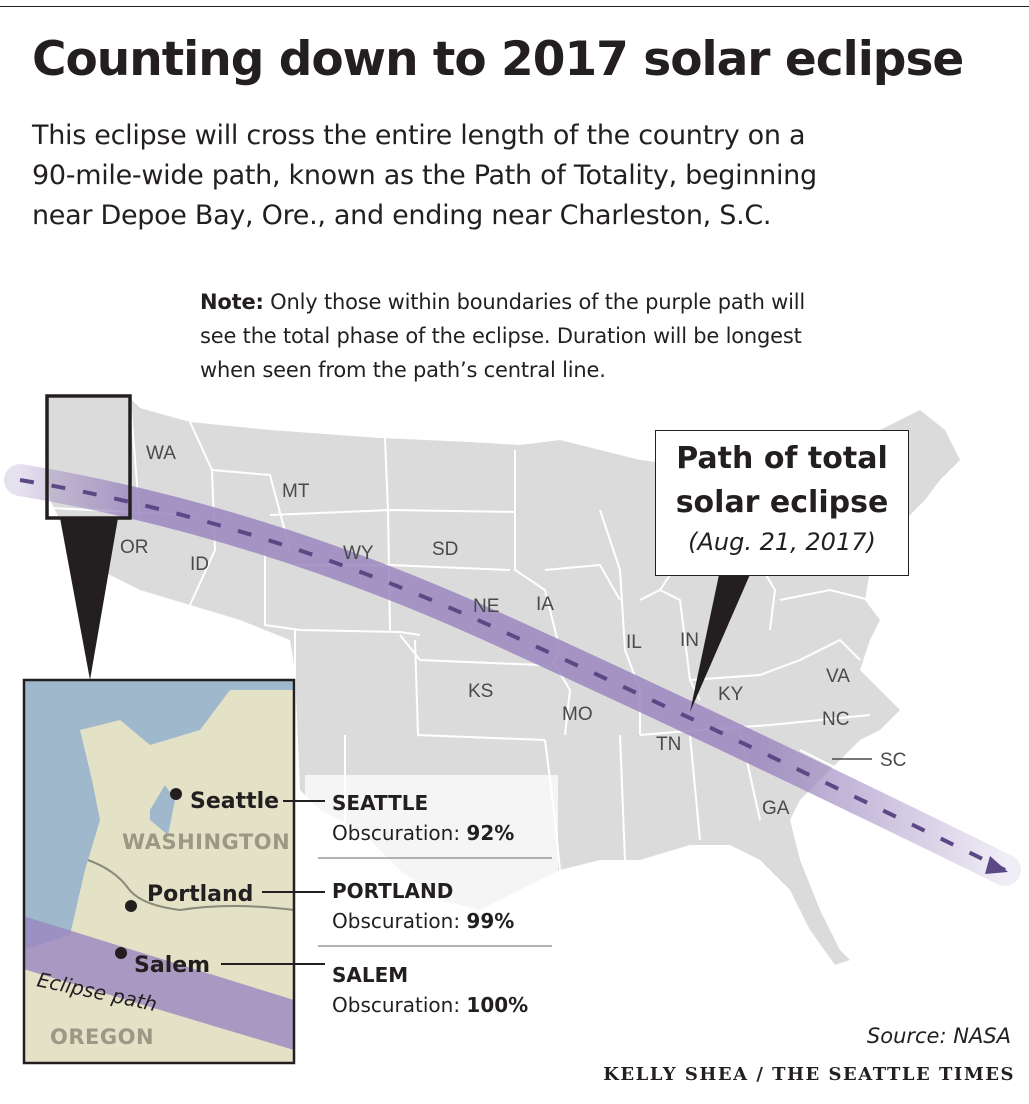 Image resolution: width=1029 pixels, height=1104 pixels. I want to click on source-note: Source: NASA, so click(938, 1036).